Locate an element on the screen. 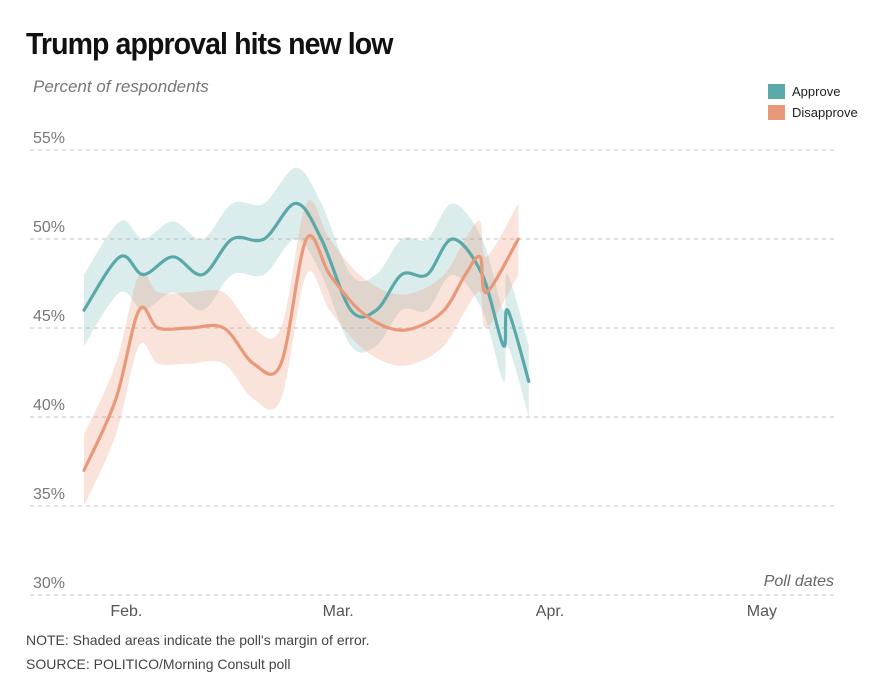 This screenshot has width=875, height=700. chart-title: Trump approval hits new low is located at coordinates (209, 43).